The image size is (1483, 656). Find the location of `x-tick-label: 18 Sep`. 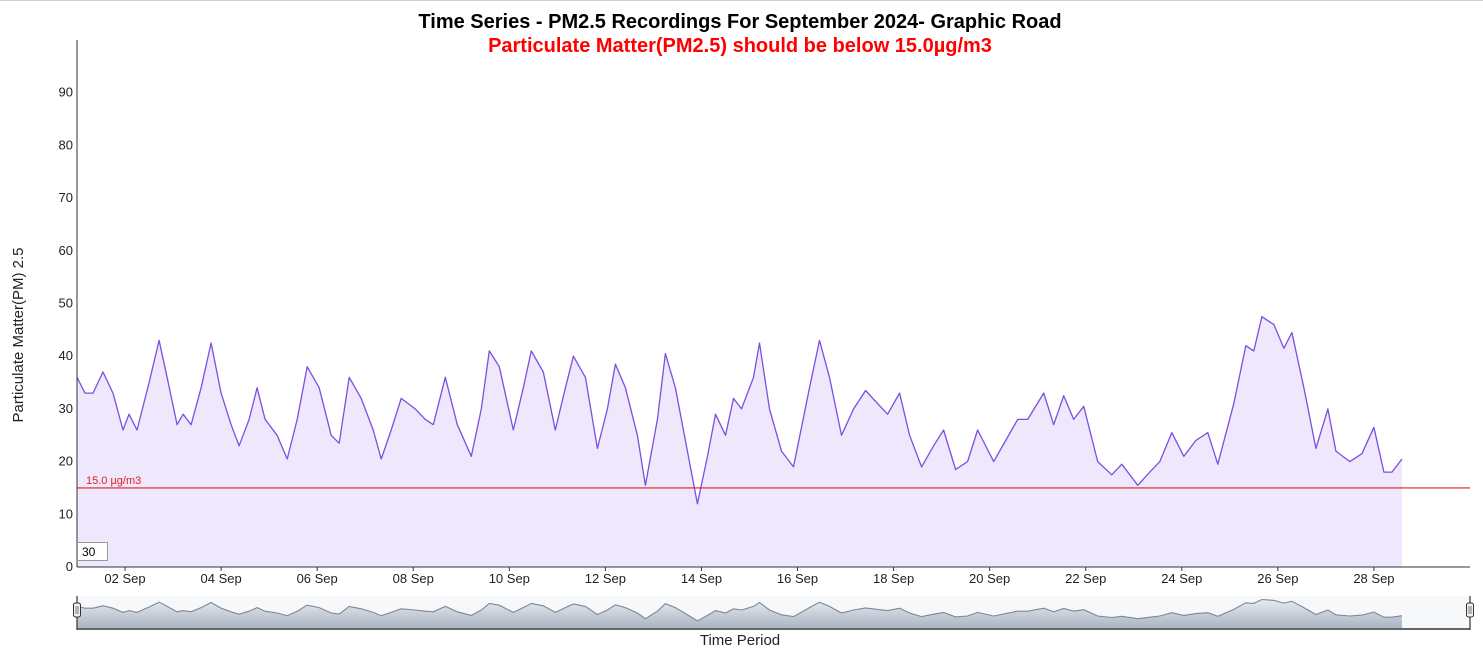

x-tick-label: 18 Sep is located at coordinates (893, 578).